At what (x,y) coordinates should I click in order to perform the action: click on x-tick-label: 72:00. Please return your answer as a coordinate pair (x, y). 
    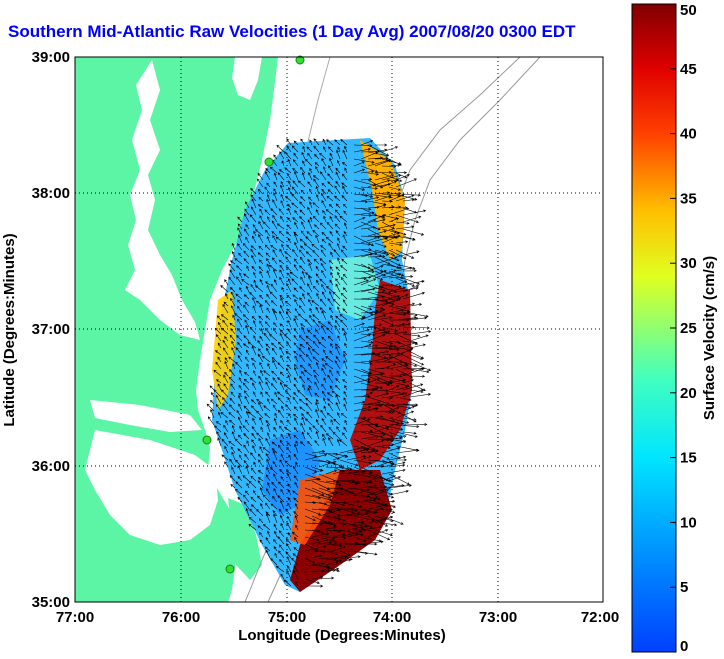
    Looking at the image, I should click on (600, 617).